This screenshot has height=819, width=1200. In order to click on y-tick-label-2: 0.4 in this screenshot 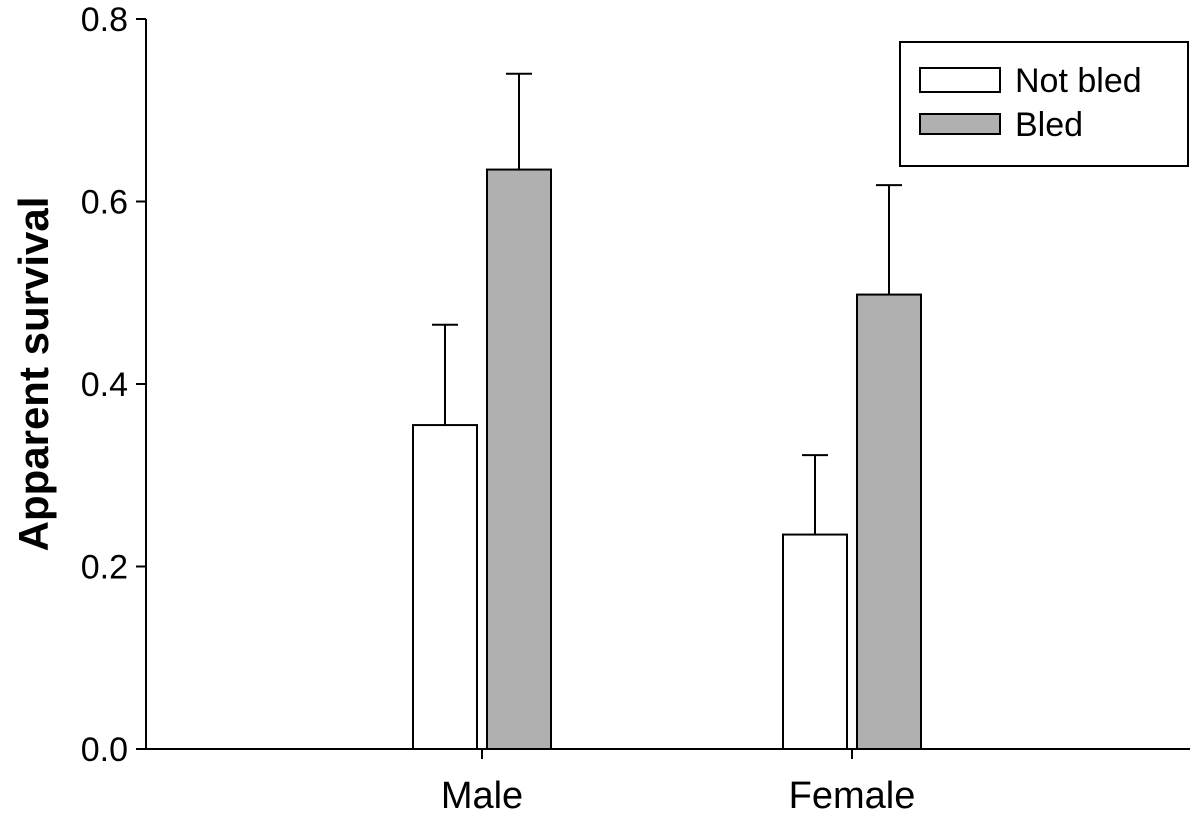, I will do `click(104, 385)`.